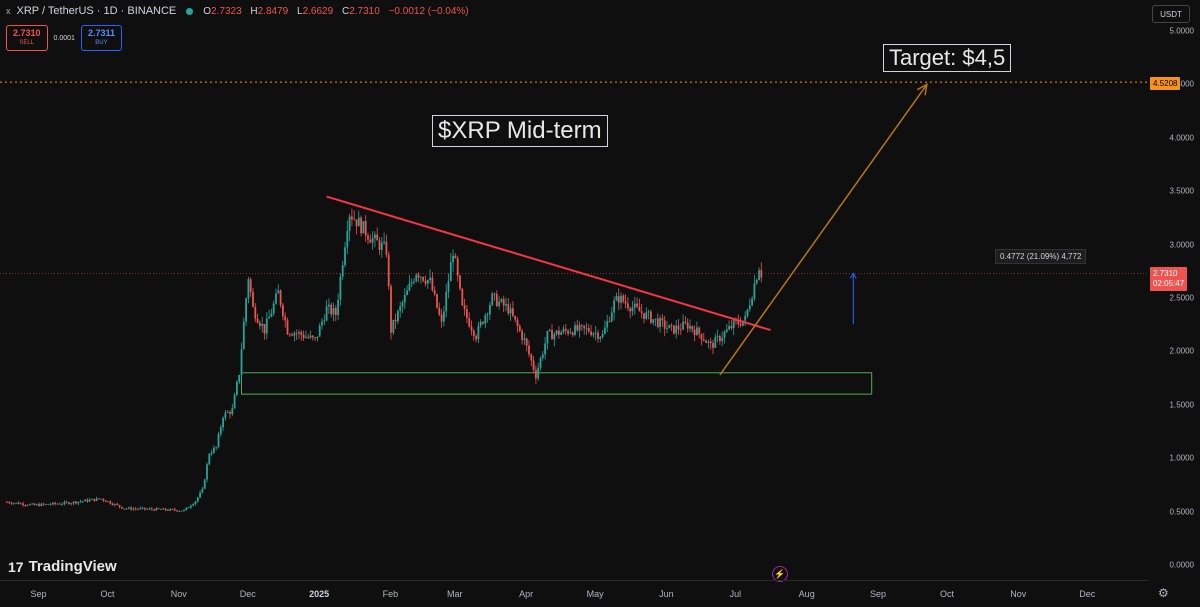  I want to click on current-price-value: 2.7310, so click(1165, 273).